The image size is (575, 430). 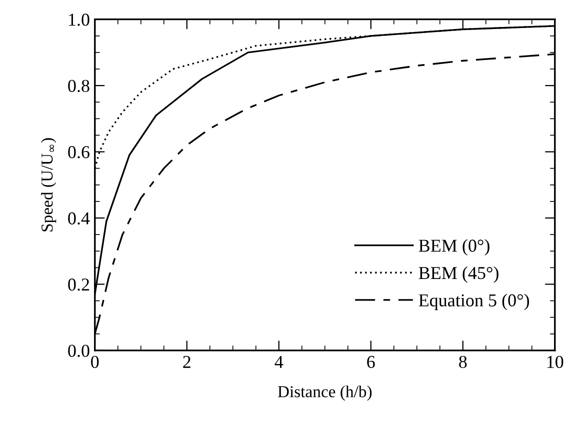 What do you see at coordinates (458, 274) in the screenshot?
I see `legend-label: BEM (45°)` at bounding box center [458, 274].